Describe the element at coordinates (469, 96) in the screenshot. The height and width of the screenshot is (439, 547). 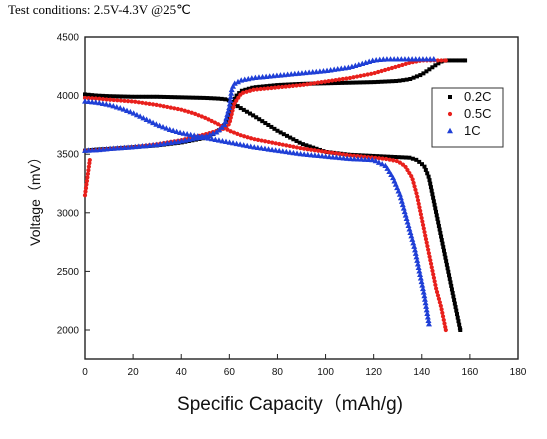
I see `legend-entry: 0.2C` at that location.